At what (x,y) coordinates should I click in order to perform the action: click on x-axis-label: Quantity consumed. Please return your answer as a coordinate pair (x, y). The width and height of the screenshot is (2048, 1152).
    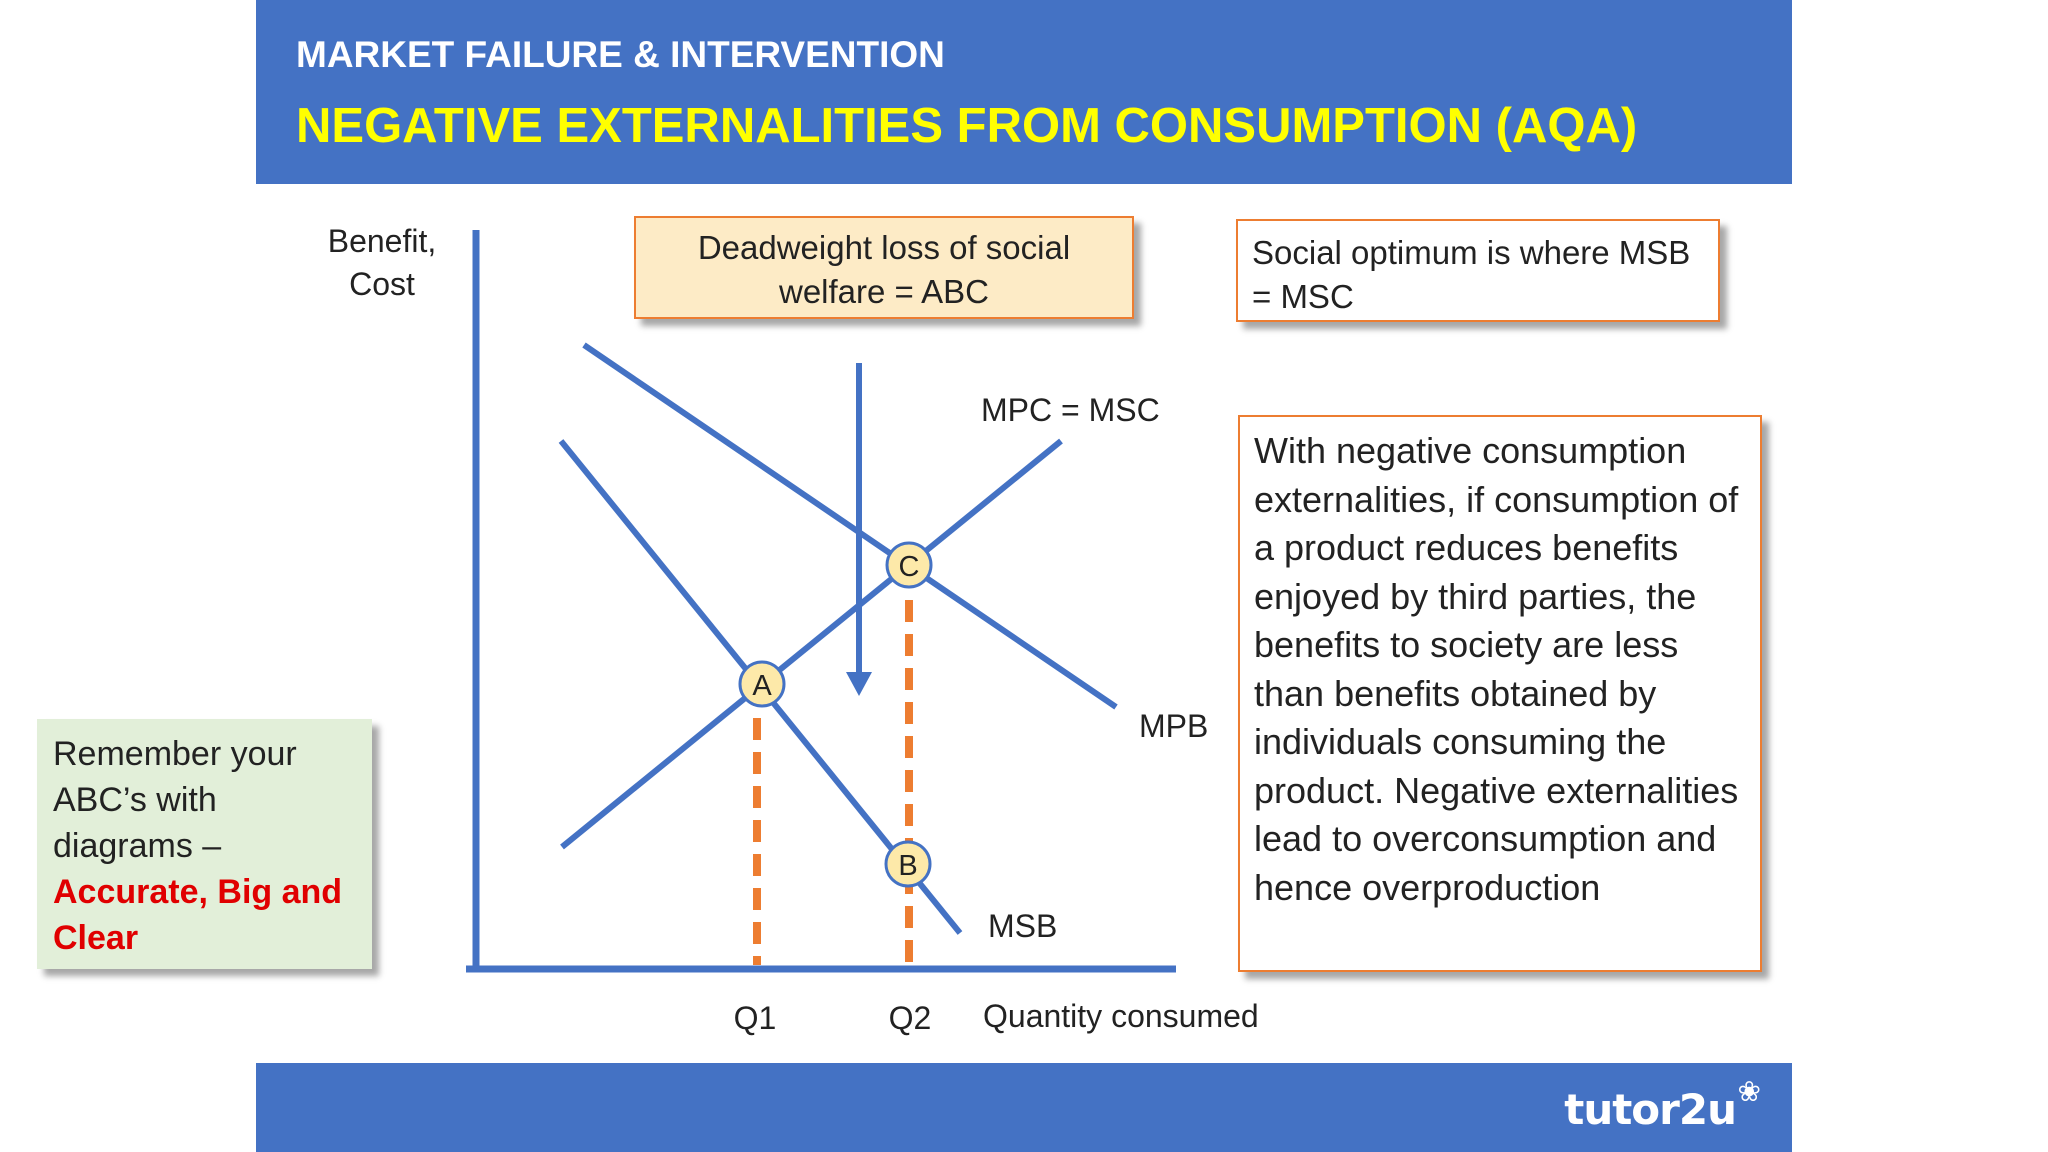
    Looking at the image, I should click on (1121, 1016).